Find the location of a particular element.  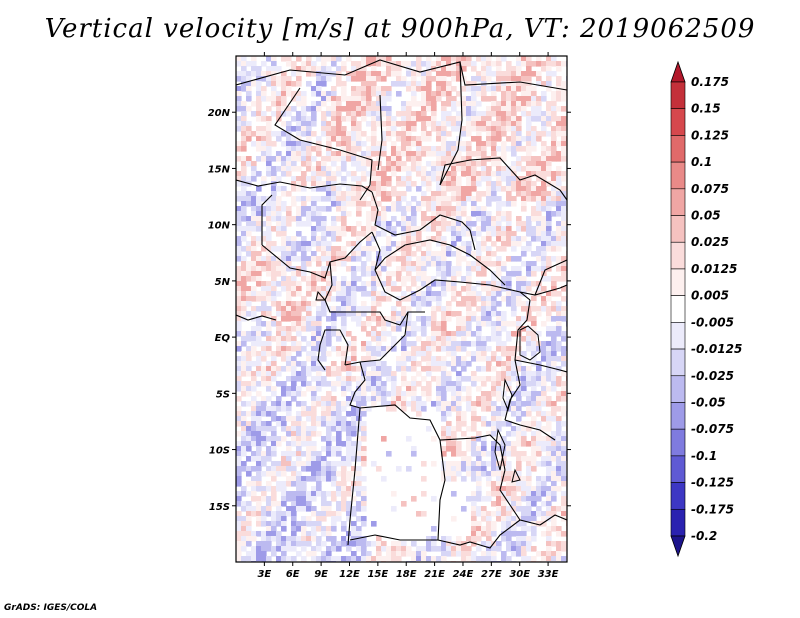

lake-outlines is located at coordinates (428, 386).